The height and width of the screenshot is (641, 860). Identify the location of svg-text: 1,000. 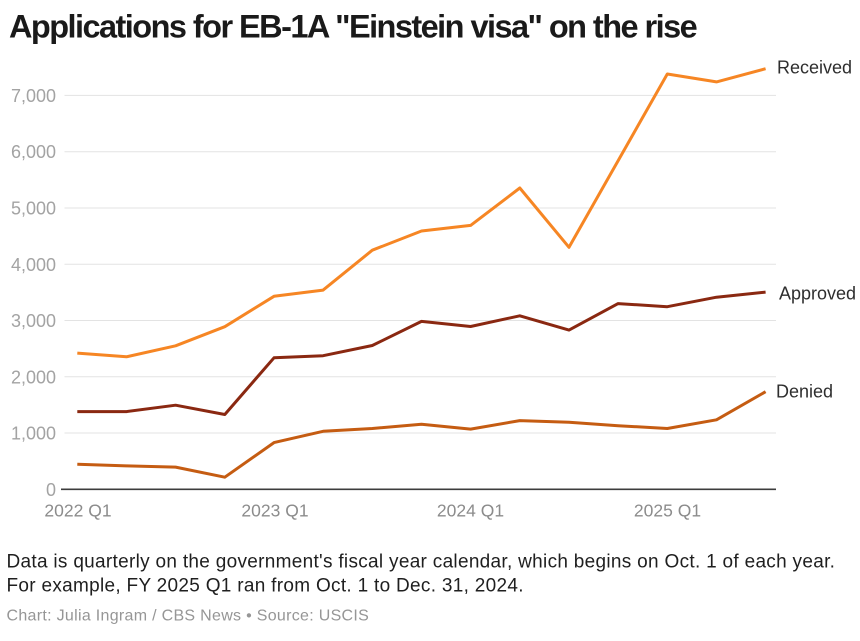
(33, 434).